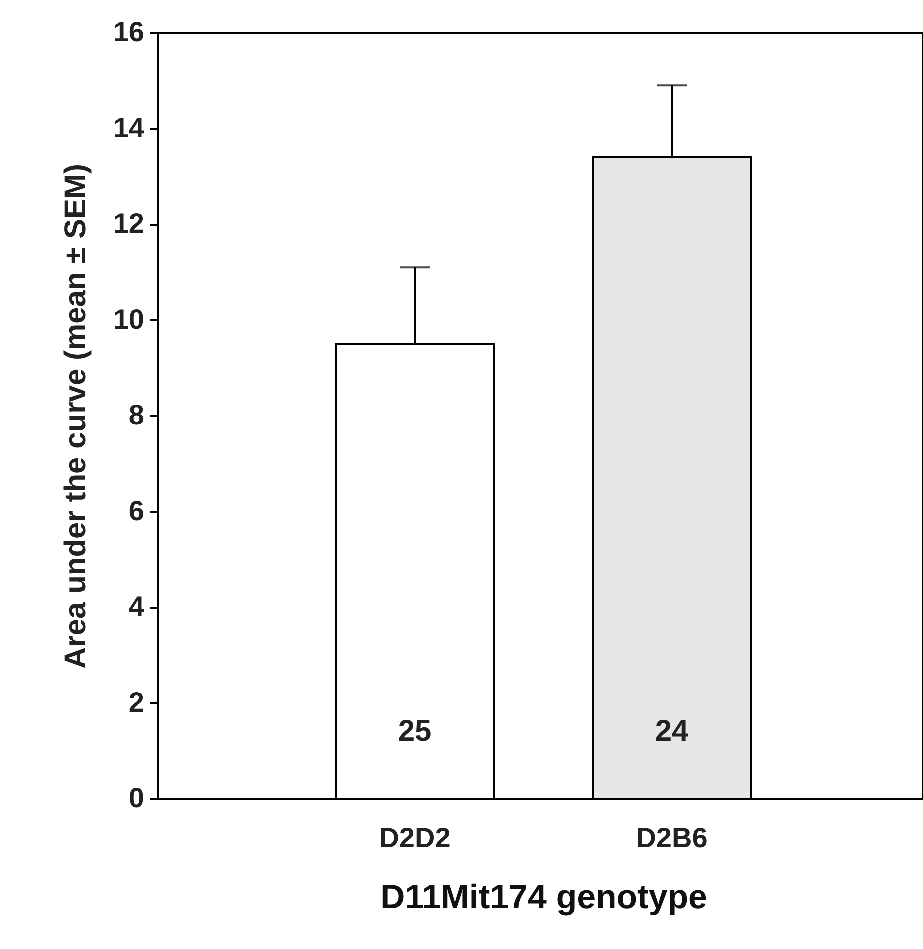 The width and height of the screenshot is (923, 949). I want to click on annotation: 24, so click(672, 731).